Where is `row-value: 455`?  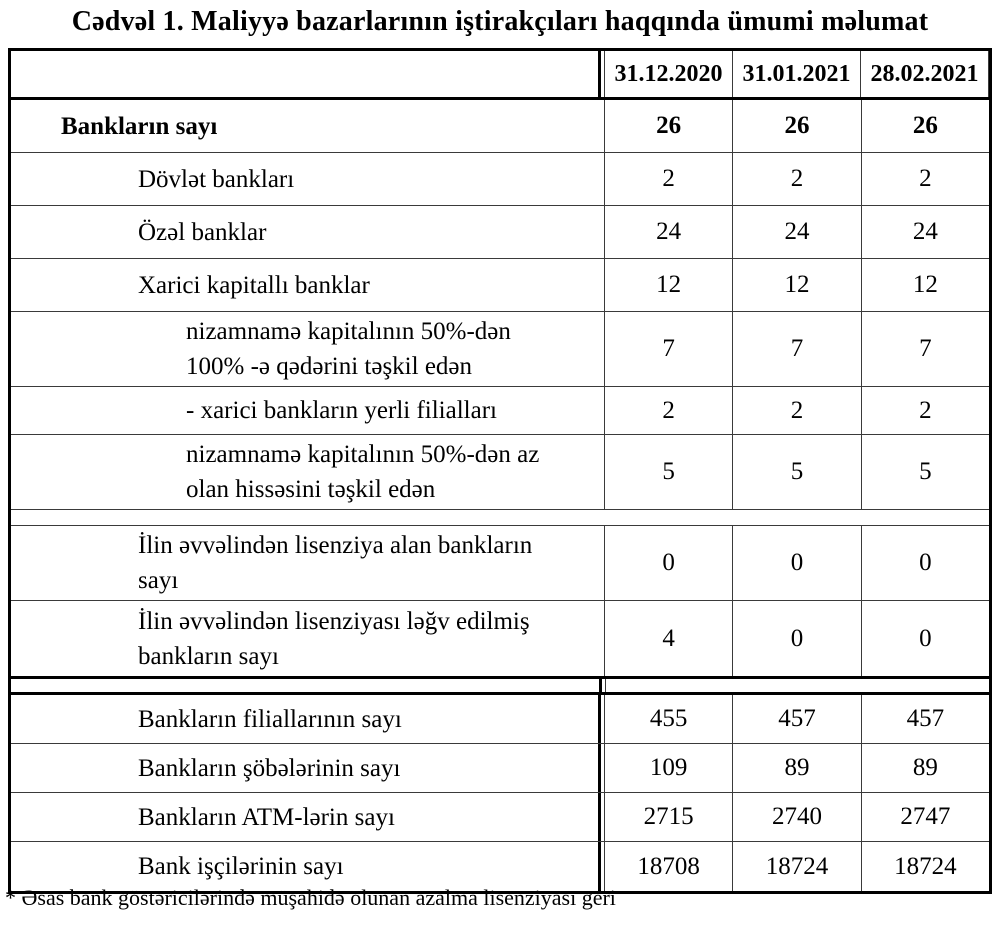
row-value: 455 is located at coordinates (669, 719).